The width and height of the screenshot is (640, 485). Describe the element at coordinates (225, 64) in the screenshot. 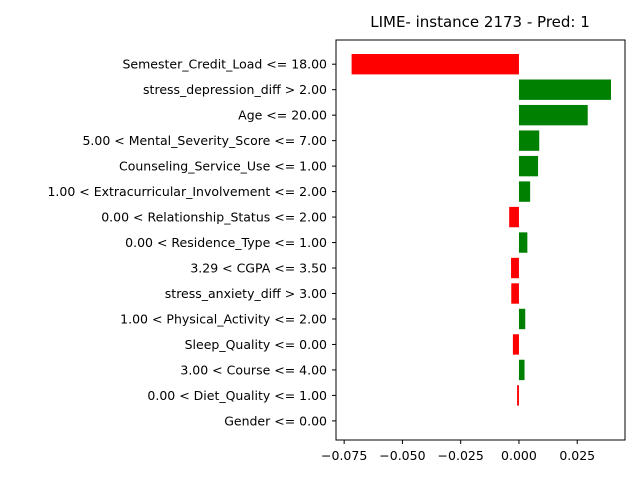

I see `y-tick-label-0: Semester_Credit_Load <= 18.00` at that location.